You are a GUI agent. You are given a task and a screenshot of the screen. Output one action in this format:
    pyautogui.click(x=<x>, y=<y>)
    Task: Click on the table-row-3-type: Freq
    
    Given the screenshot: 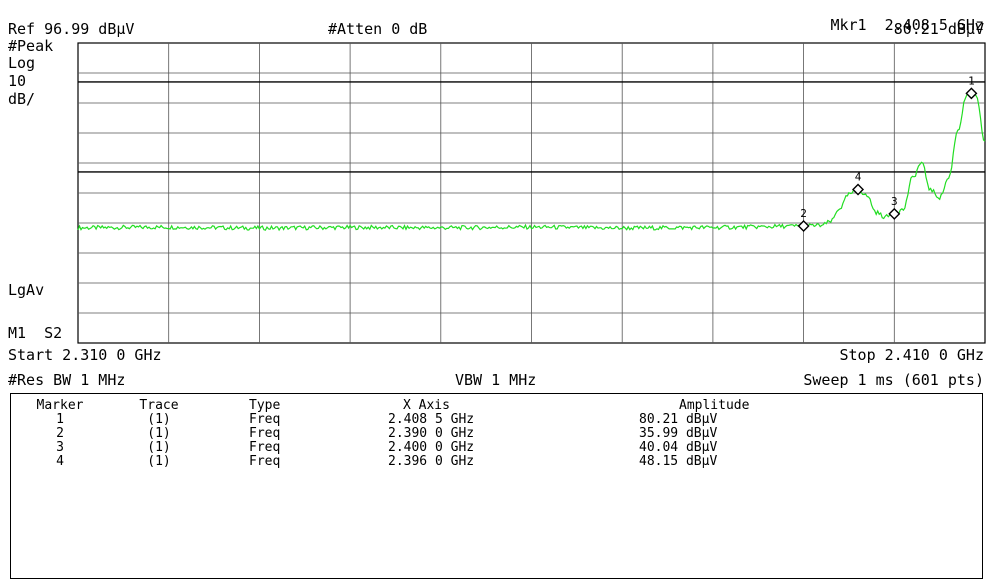 What is the action you would take?
    pyautogui.click(x=265, y=447)
    